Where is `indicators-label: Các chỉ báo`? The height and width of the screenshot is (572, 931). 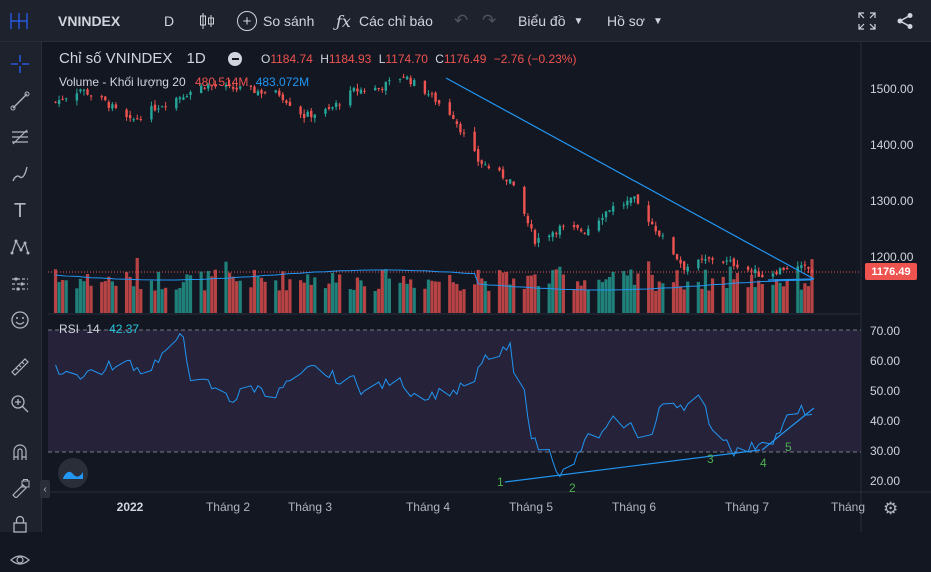 indicators-label: Các chỉ báo is located at coordinates (395, 21).